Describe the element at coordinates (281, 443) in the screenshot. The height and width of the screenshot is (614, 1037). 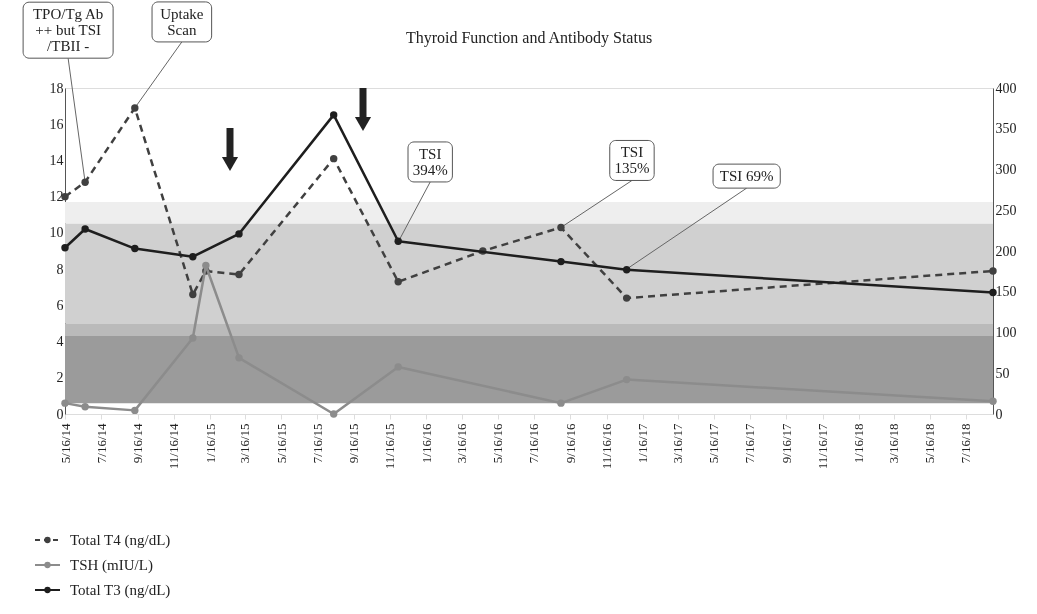
I see `x-tick-label: 5/16/15` at that location.